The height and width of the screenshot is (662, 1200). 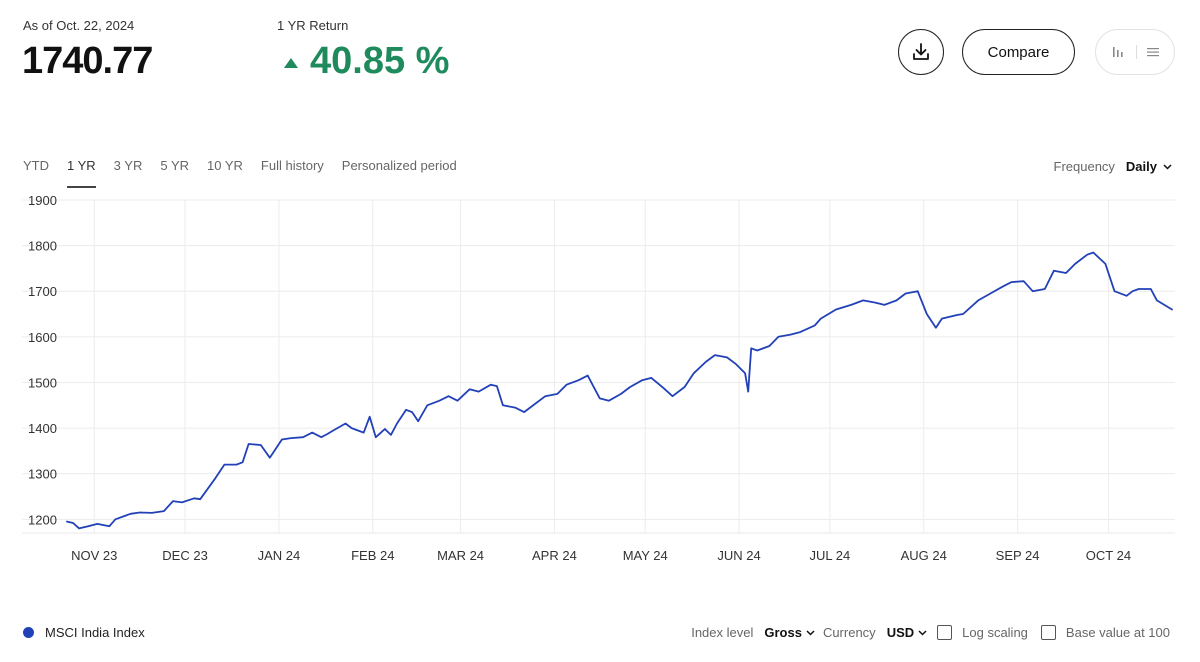 I want to click on y-tick-label: 1200, so click(x=42, y=519).